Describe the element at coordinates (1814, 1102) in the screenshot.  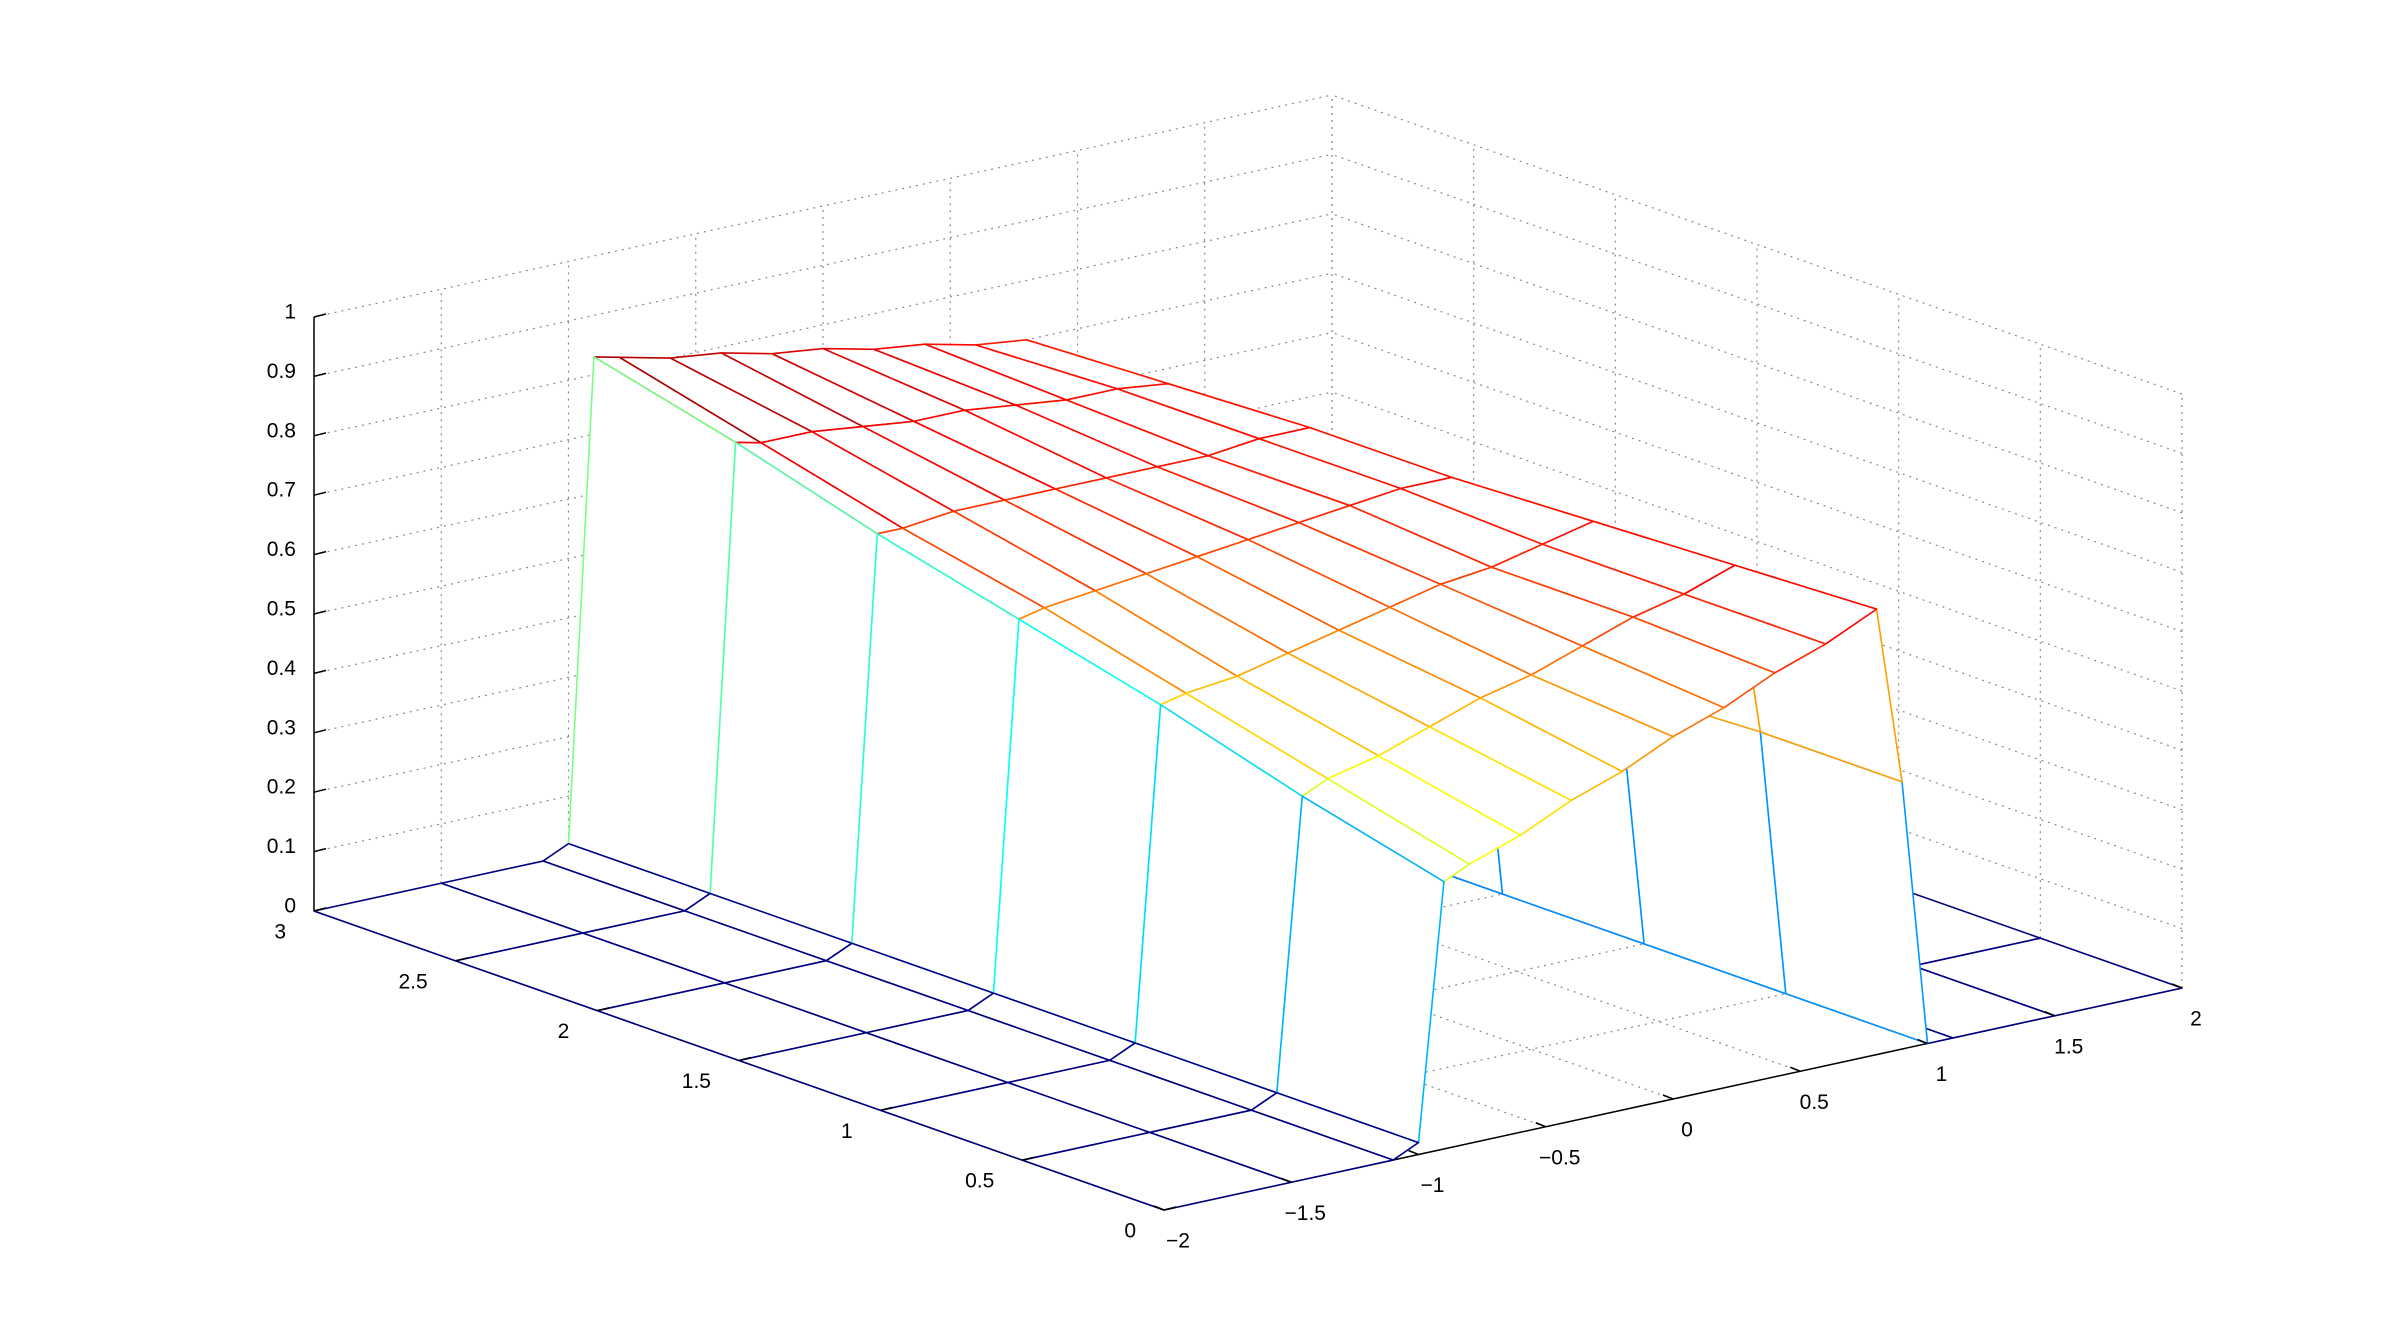
I see `x-tick-label: 0.5` at that location.